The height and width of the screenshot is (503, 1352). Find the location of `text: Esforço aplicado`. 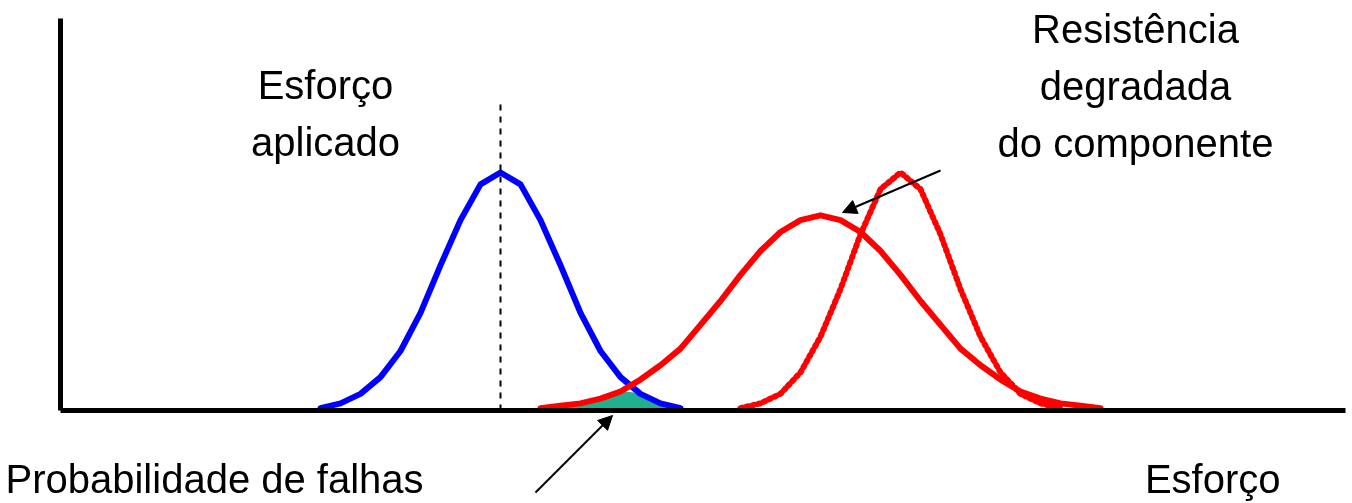

text: Esforço aplicado is located at coordinates (326, 113).